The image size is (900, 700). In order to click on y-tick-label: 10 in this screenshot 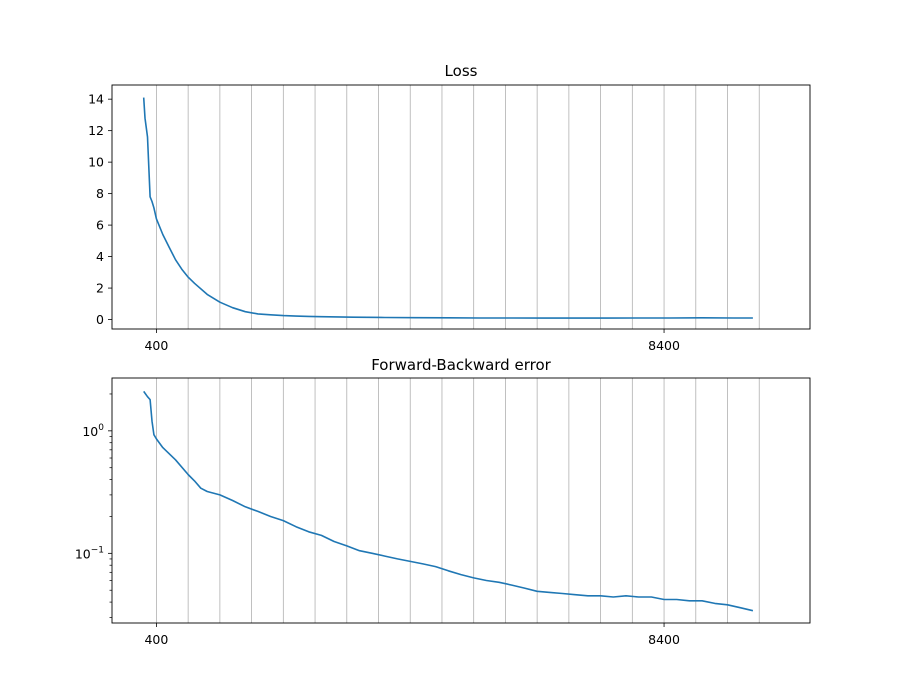, I will do `click(96, 162)`.